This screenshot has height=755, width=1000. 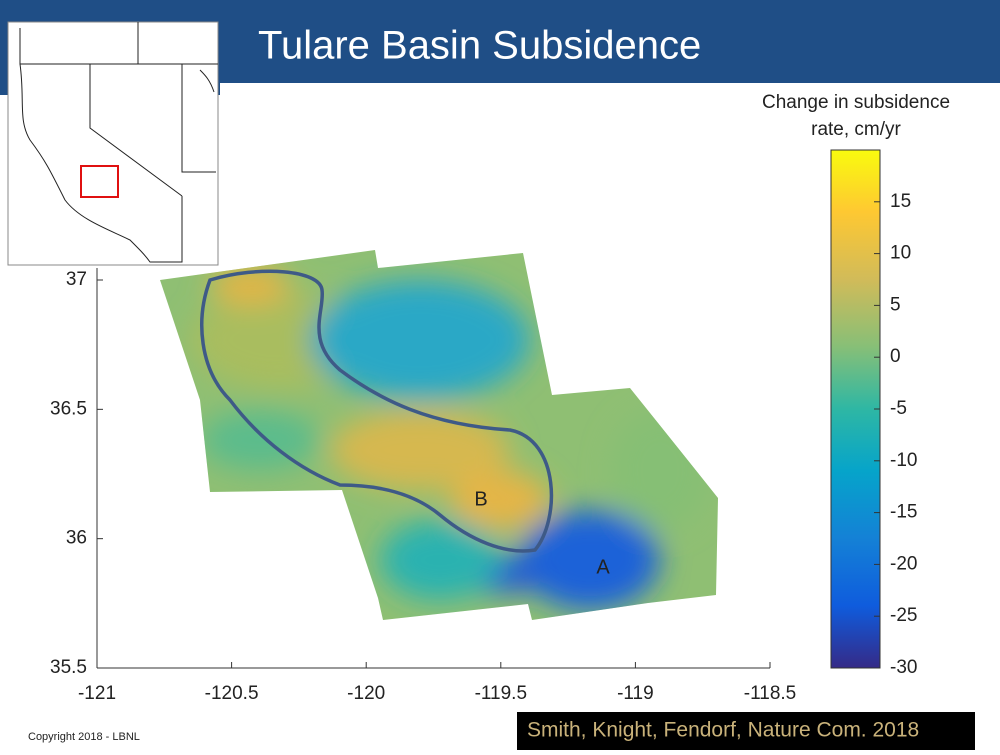 What do you see at coordinates (900, 253) in the screenshot?
I see `colorbar-tick-label: 10` at bounding box center [900, 253].